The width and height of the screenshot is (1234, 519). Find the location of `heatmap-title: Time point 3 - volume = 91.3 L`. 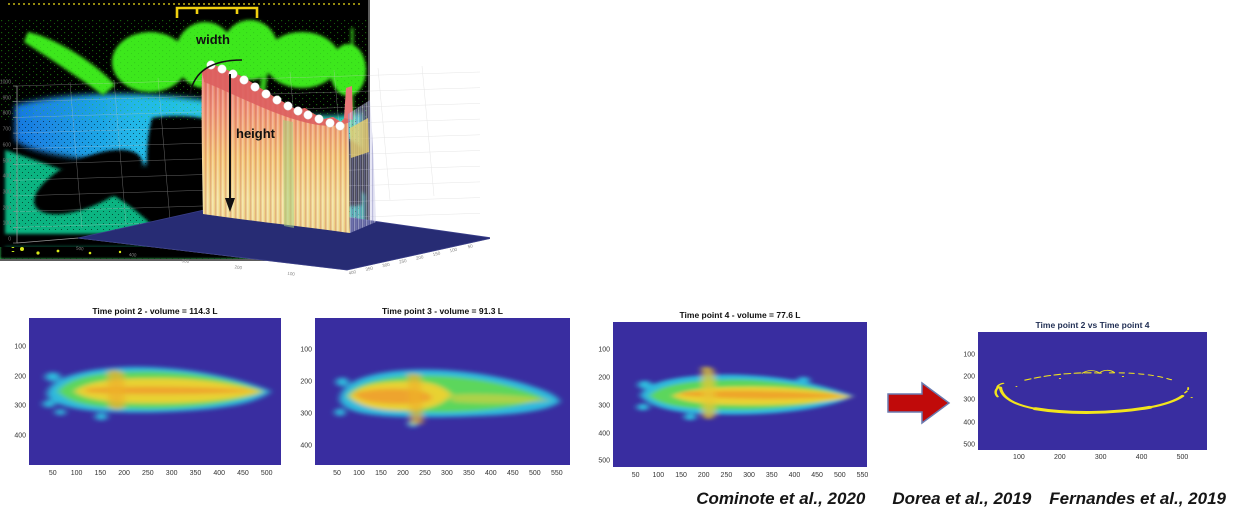

heatmap-title: Time point 3 - volume = 91.3 L is located at coordinates (442, 311).